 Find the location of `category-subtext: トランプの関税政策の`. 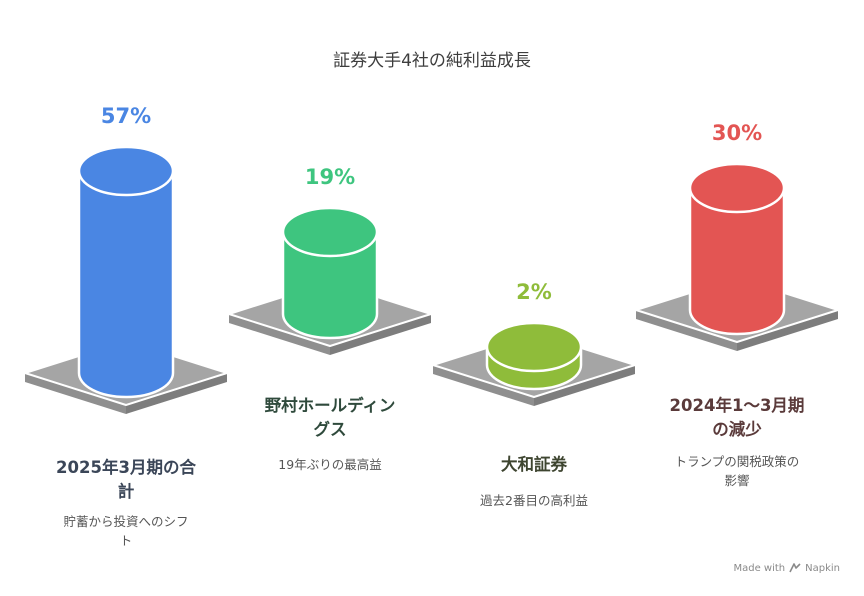

category-subtext: トランプの関税政策の is located at coordinates (737, 461).